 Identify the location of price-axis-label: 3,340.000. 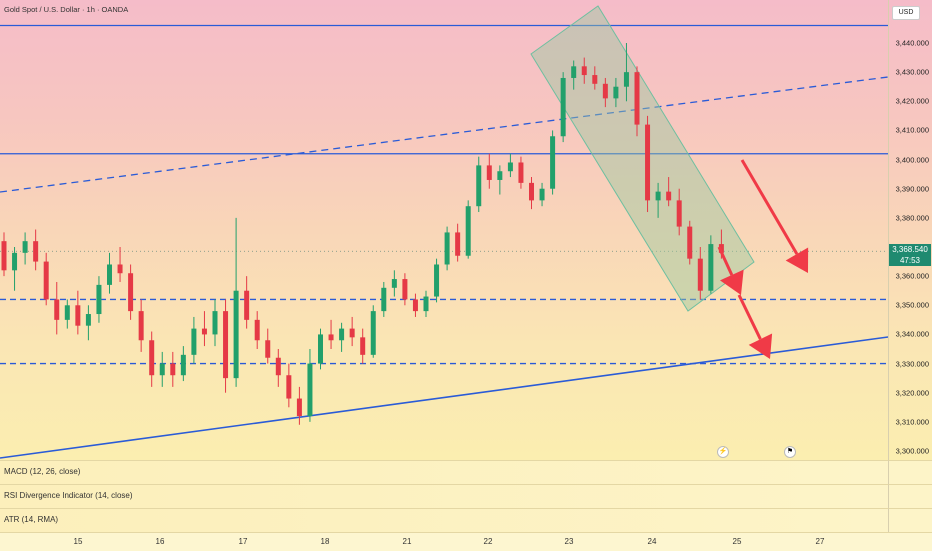
(912, 334).